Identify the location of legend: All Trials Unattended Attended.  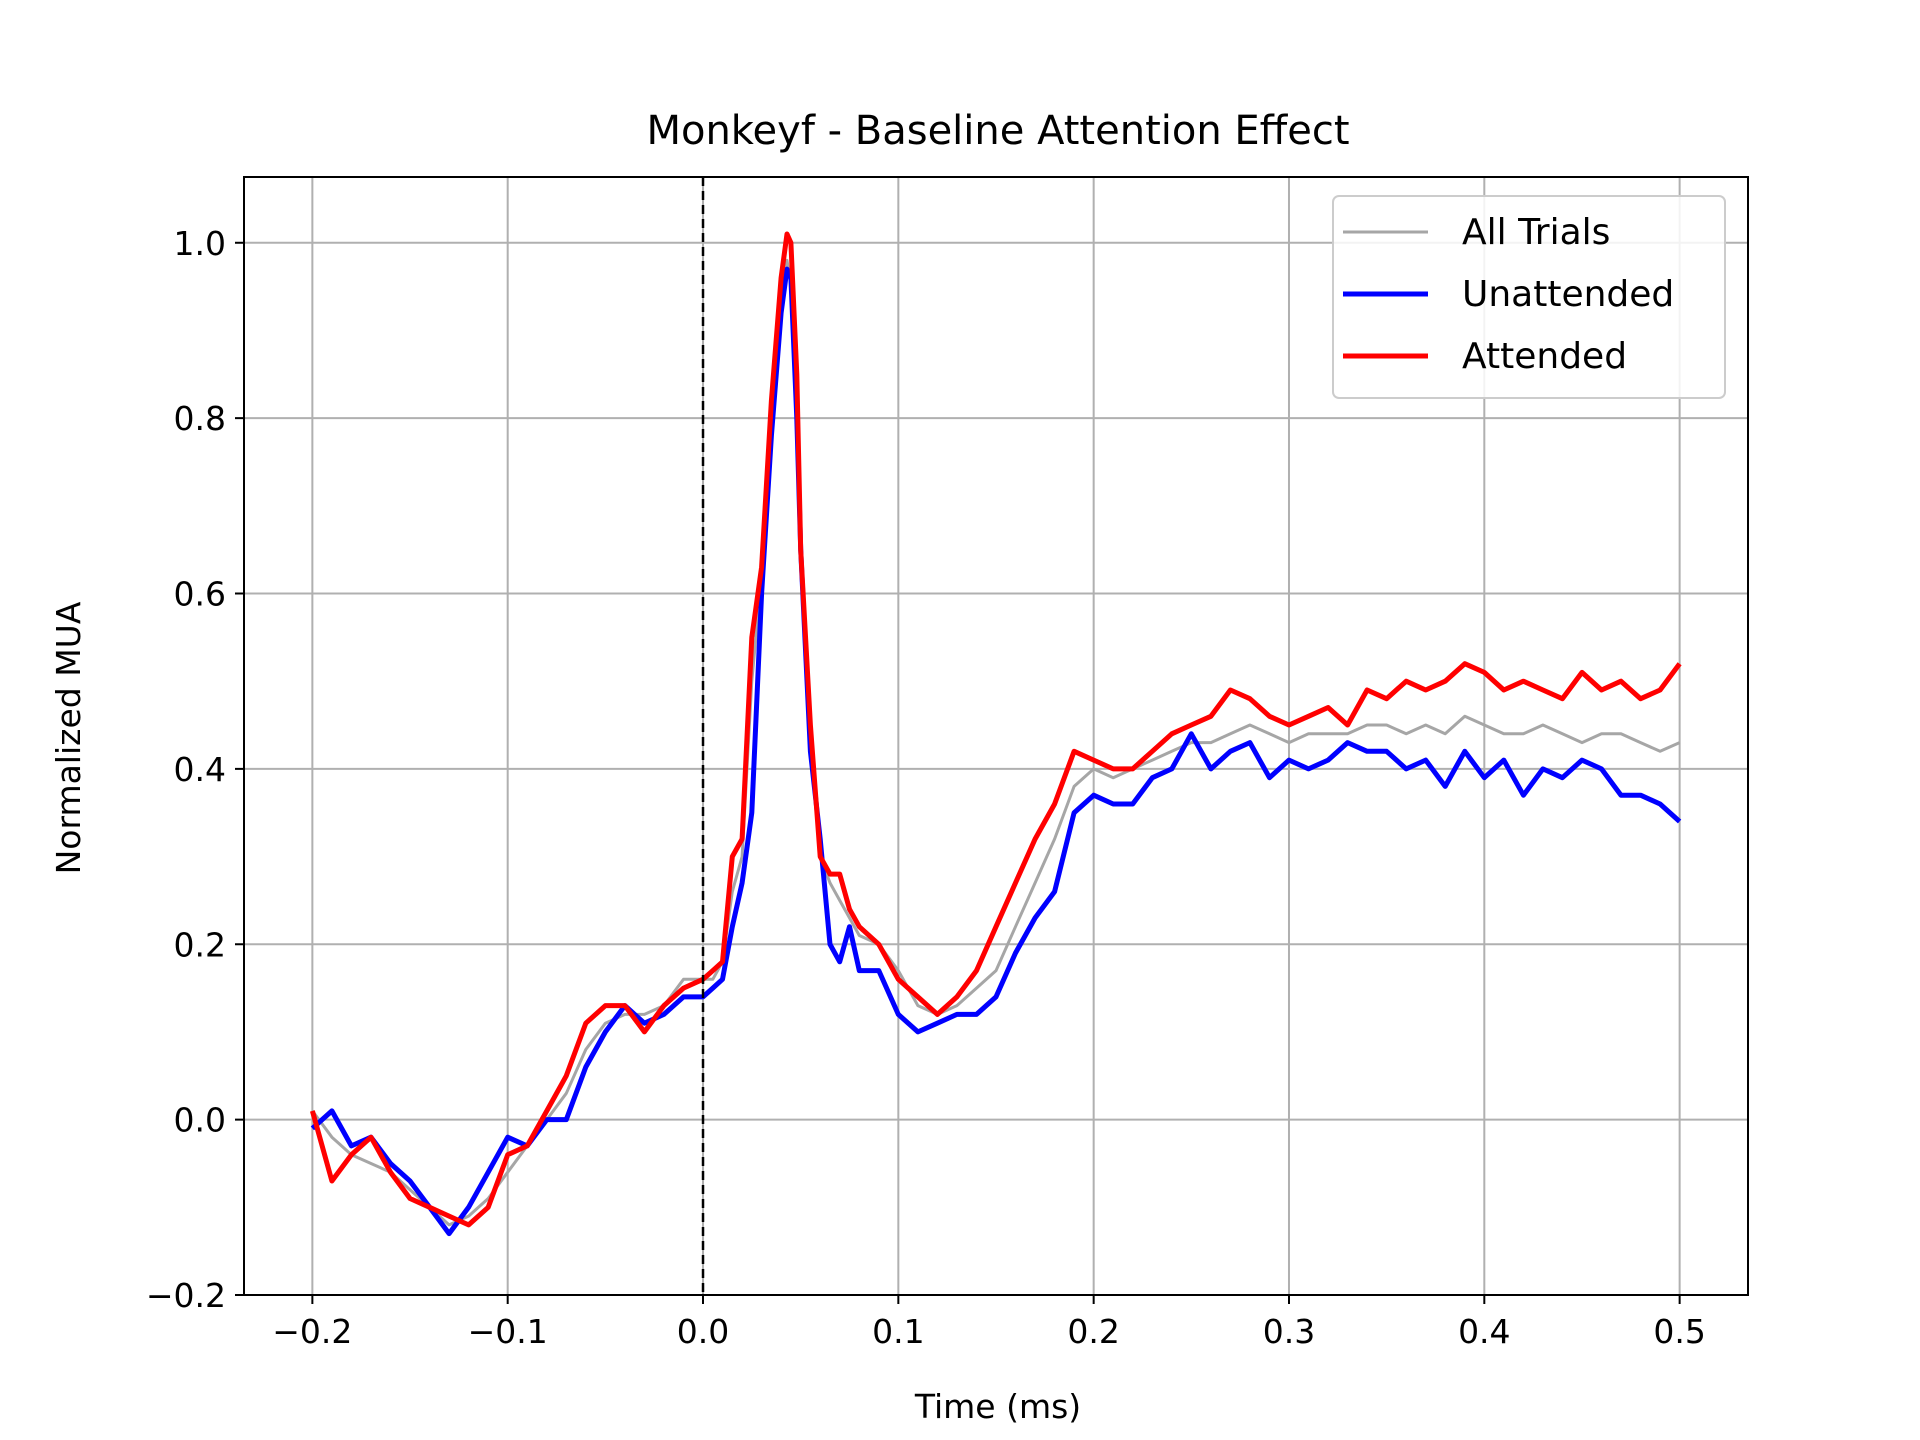
(1529, 297).